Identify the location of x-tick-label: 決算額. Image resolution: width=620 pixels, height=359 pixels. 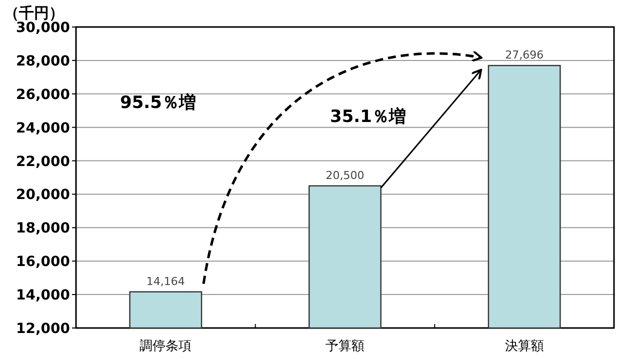
(524, 346).